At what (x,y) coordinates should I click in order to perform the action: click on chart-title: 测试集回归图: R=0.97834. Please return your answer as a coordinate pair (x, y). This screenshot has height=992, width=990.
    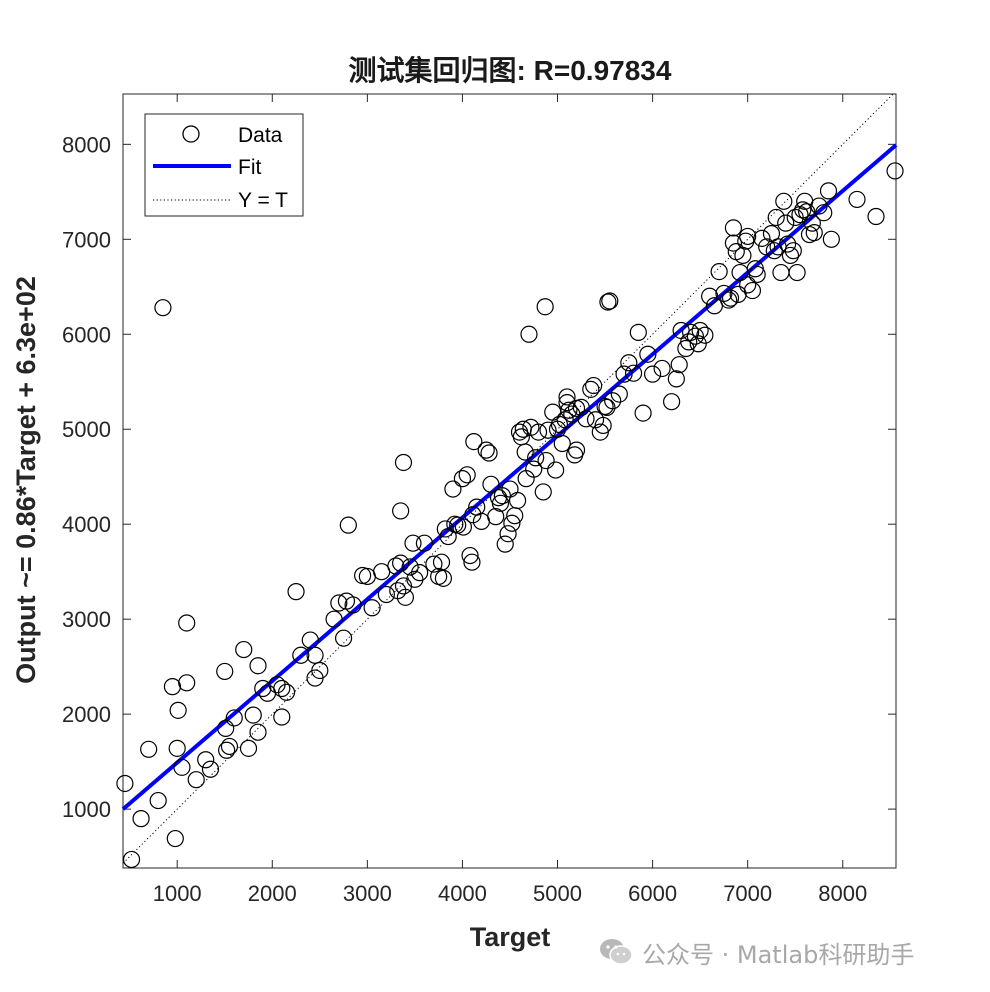
    Looking at the image, I should click on (510, 70).